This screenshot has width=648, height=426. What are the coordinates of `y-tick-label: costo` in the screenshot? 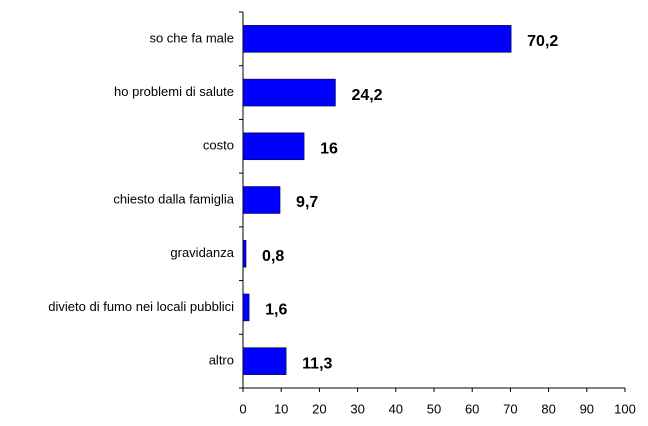 It's located at (218, 145).